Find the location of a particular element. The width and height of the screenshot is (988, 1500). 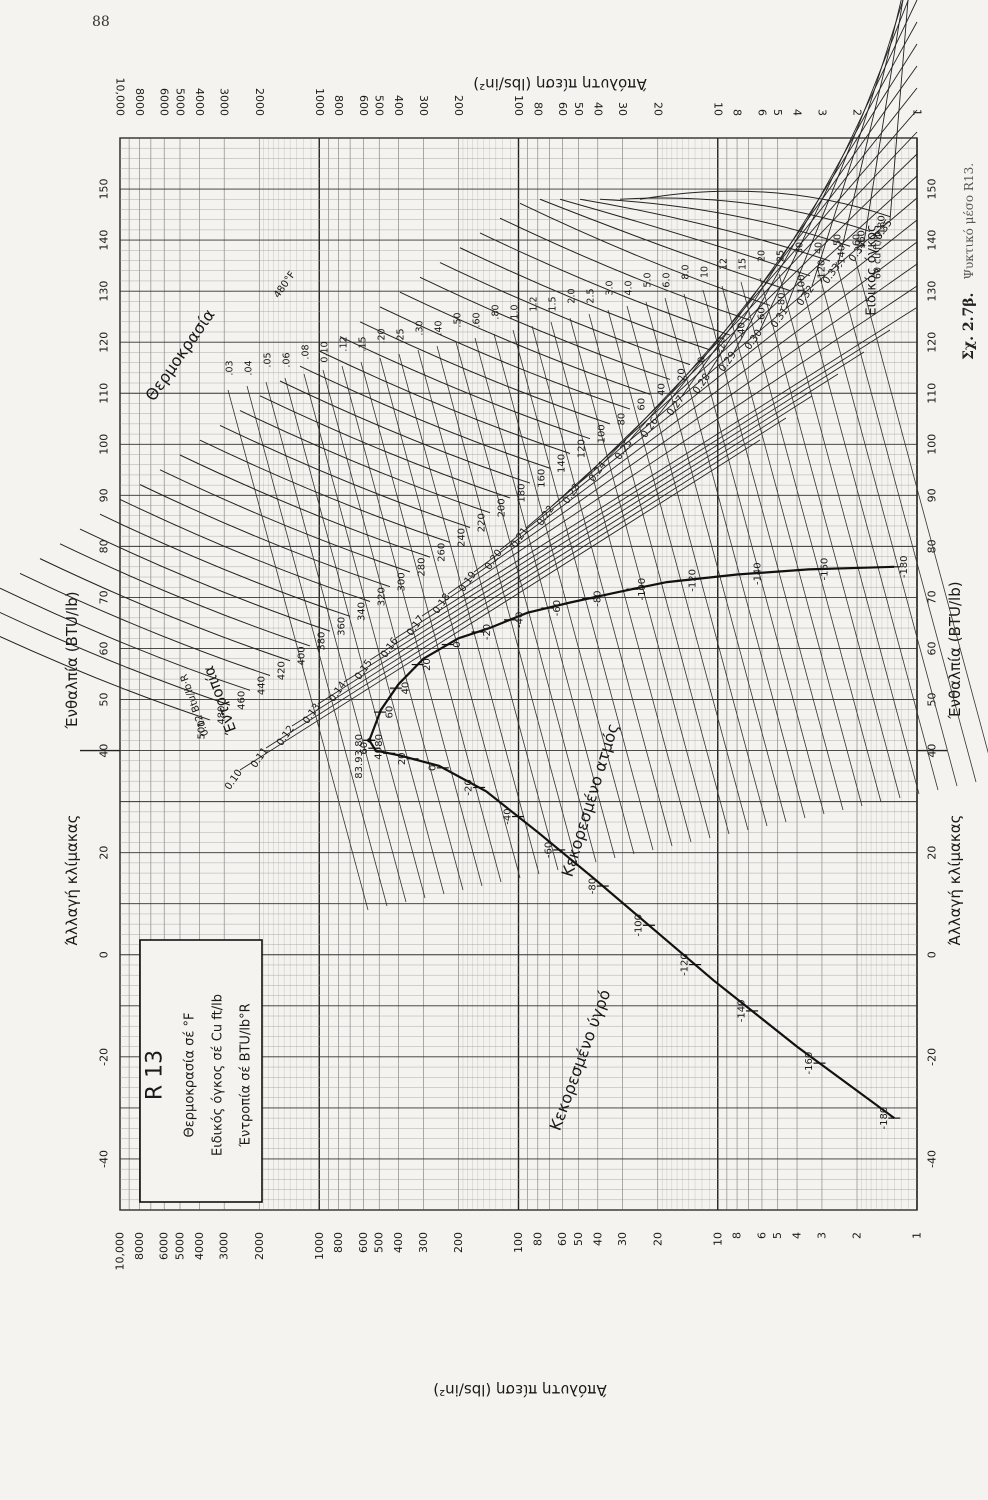

pressure-tick-label-bottom: 8000 is located at coordinates (139, 1246).